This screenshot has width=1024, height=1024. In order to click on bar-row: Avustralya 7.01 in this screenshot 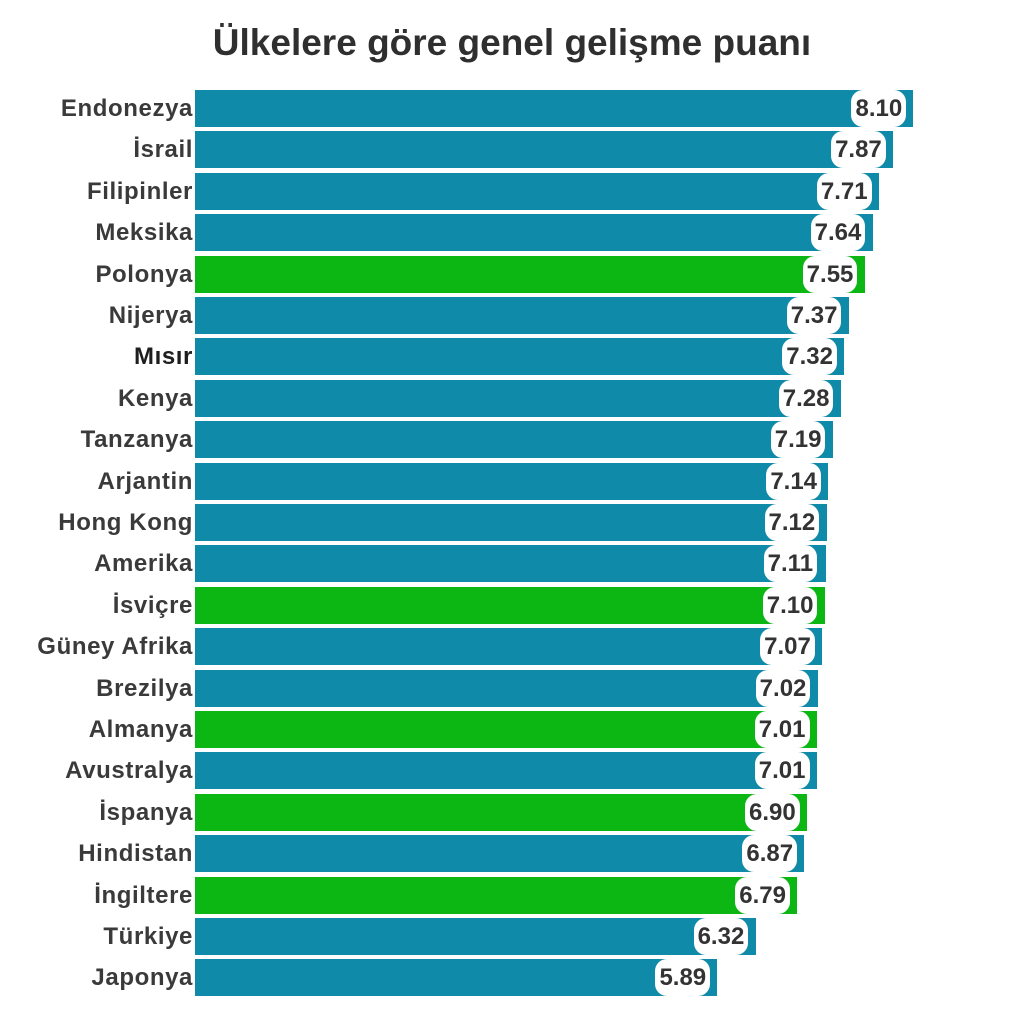, I will do `click(512, 771)`.